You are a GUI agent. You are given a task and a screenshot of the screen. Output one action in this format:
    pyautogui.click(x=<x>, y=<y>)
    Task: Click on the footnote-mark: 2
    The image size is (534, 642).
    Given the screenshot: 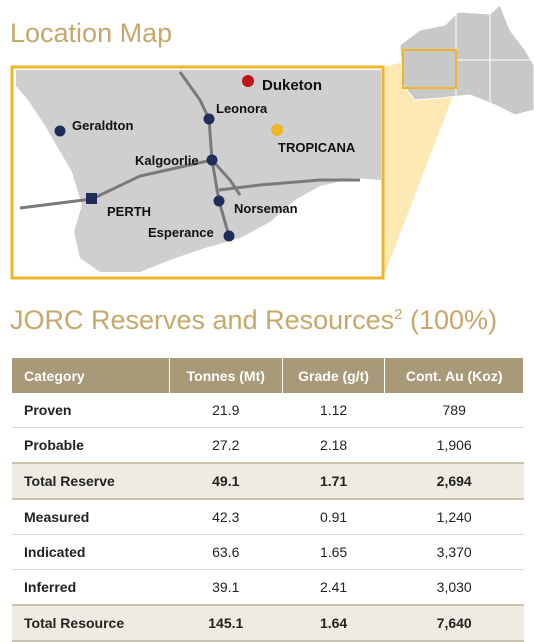 What is the action you would take?
    pyautogui.click(x=398, y=314)
    